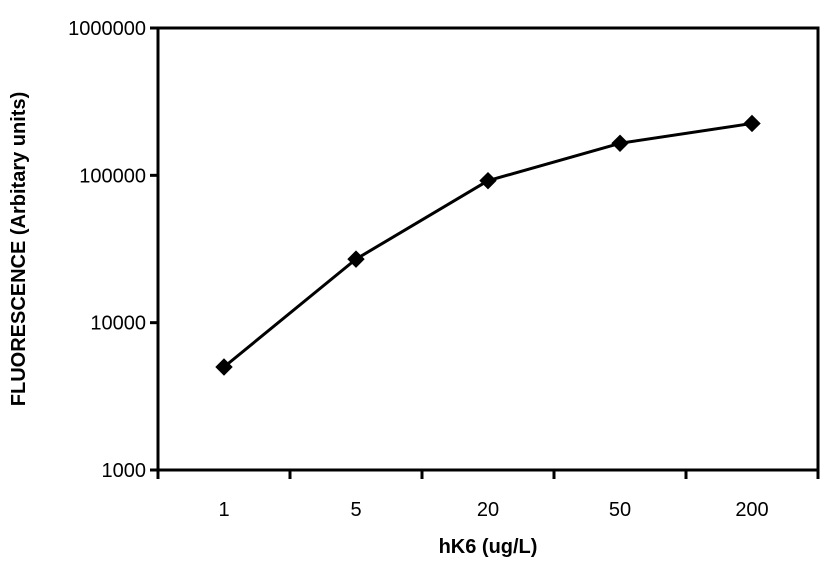  Describe the element at coordinates (751, 510) in the screenshot. I see `x-tick-label: 200` at that location.